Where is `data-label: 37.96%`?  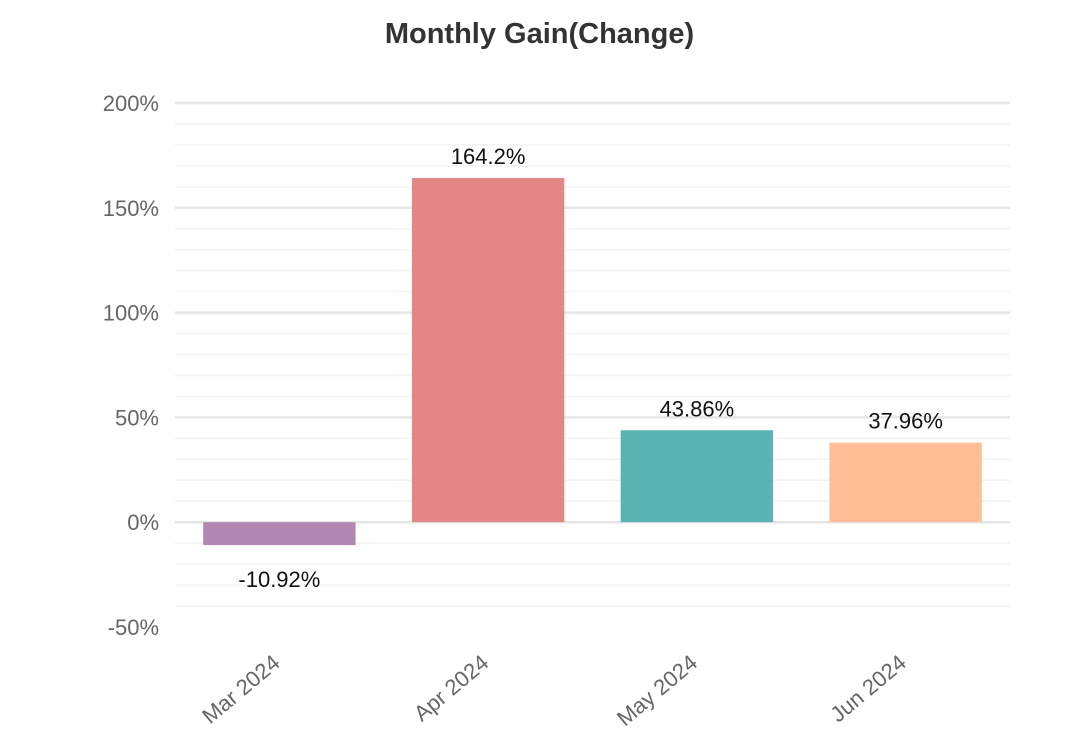
data-label: 37.96% is located at coordinates (905, 421).